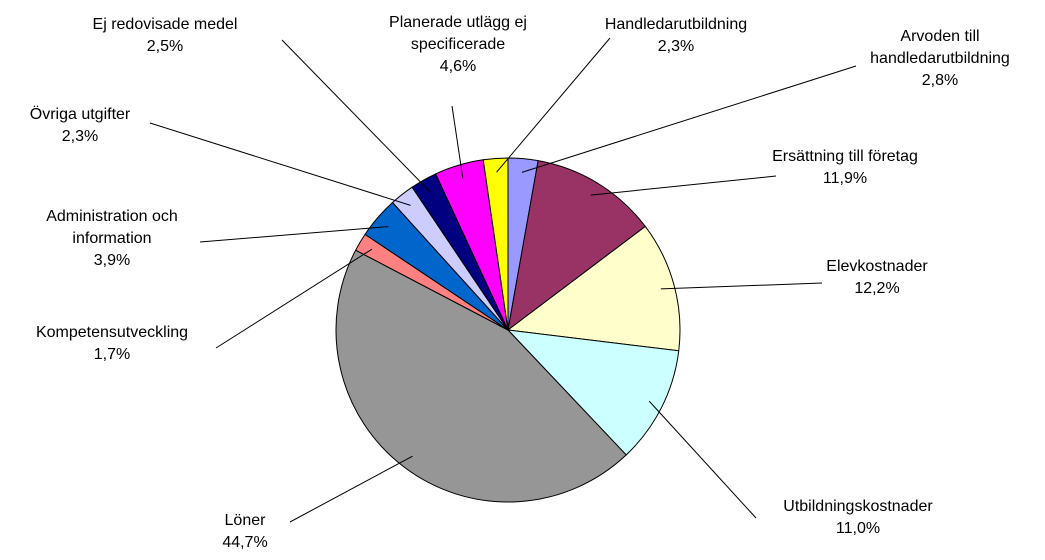 Image resolution: width=1045 pixels, height=560 pixels. Describe the element at coordinates (858, 528) in the screenshot. I see `value-label: 11,0%` at that location.